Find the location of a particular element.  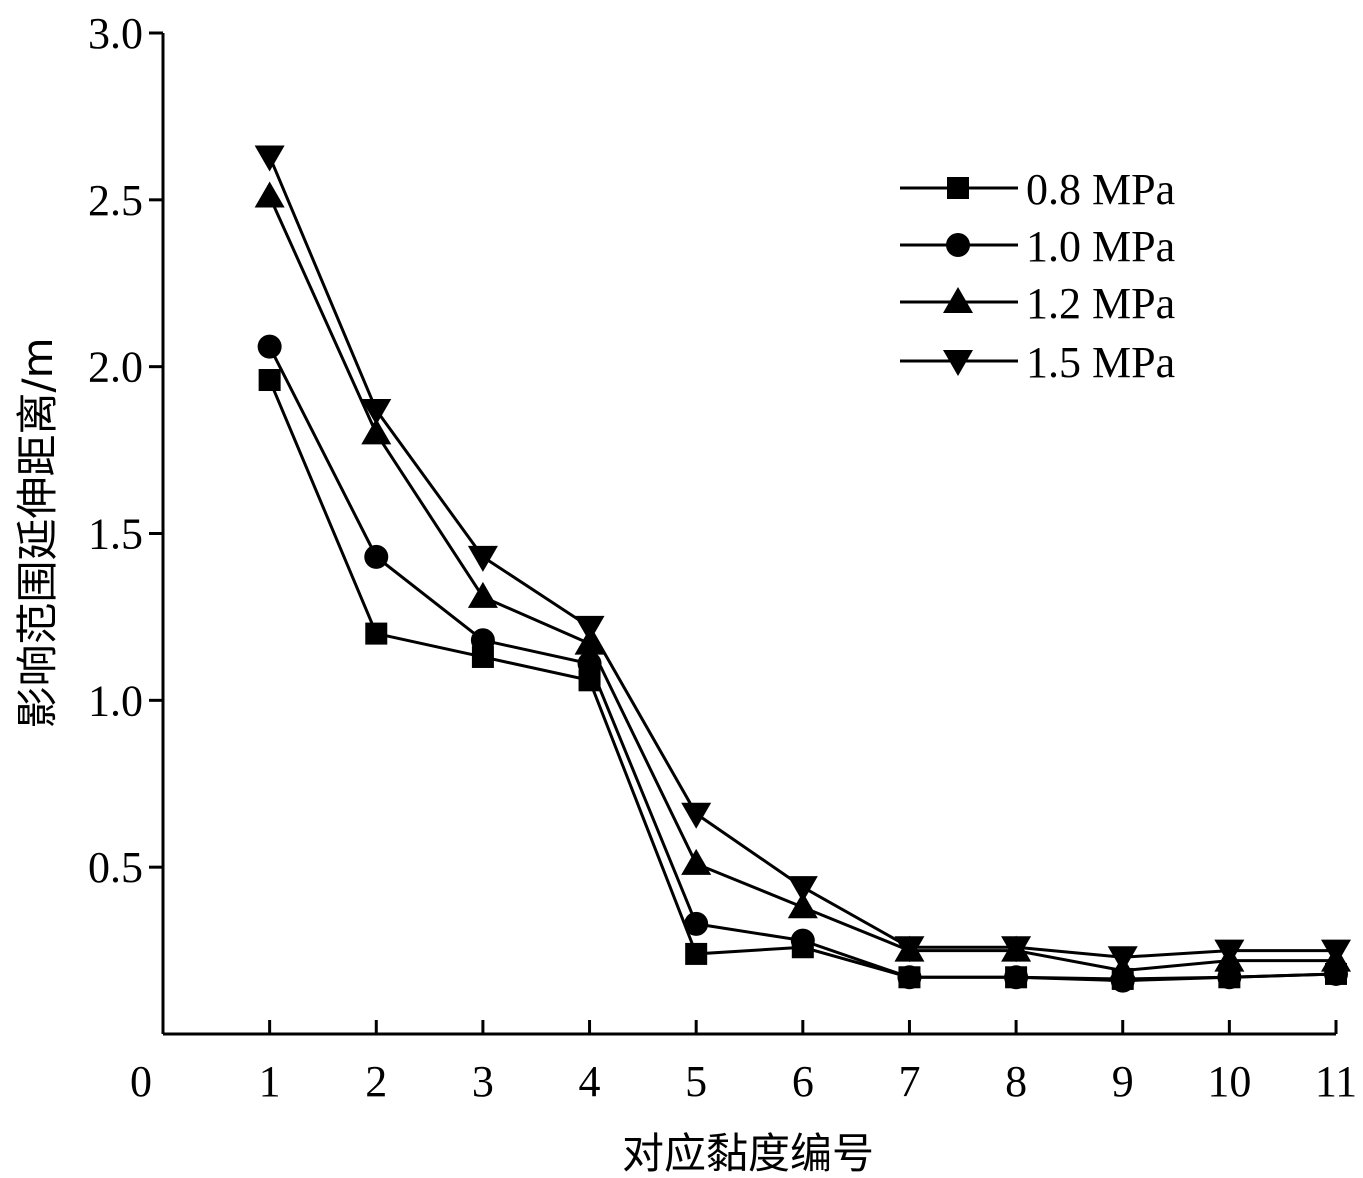

legend-label: 1.5 MPa is located at coordinates (1100, 362).